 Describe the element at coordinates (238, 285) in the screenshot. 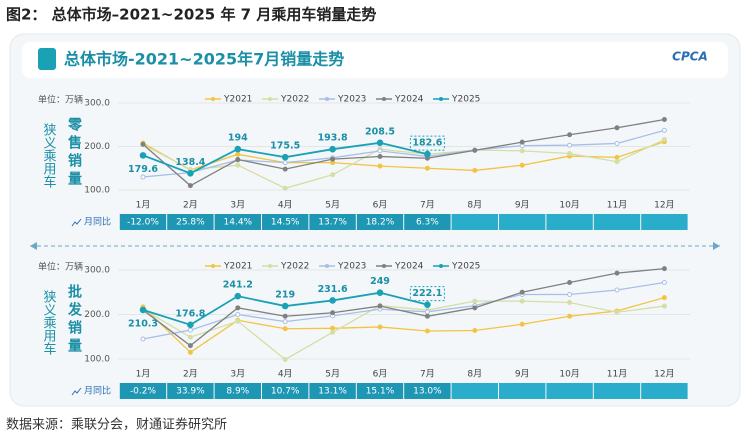

I see `data-label: 241.2` at that location.